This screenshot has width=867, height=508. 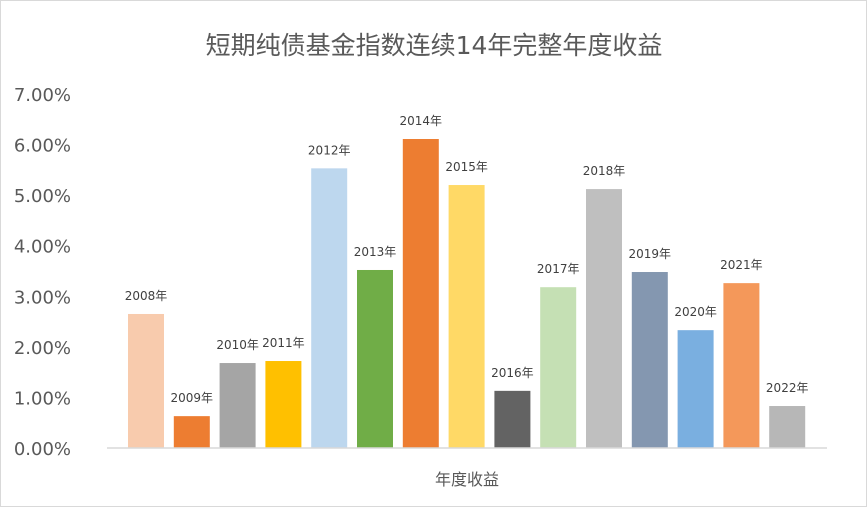 I want to click on bar-2020, so click(x=695, y=389).